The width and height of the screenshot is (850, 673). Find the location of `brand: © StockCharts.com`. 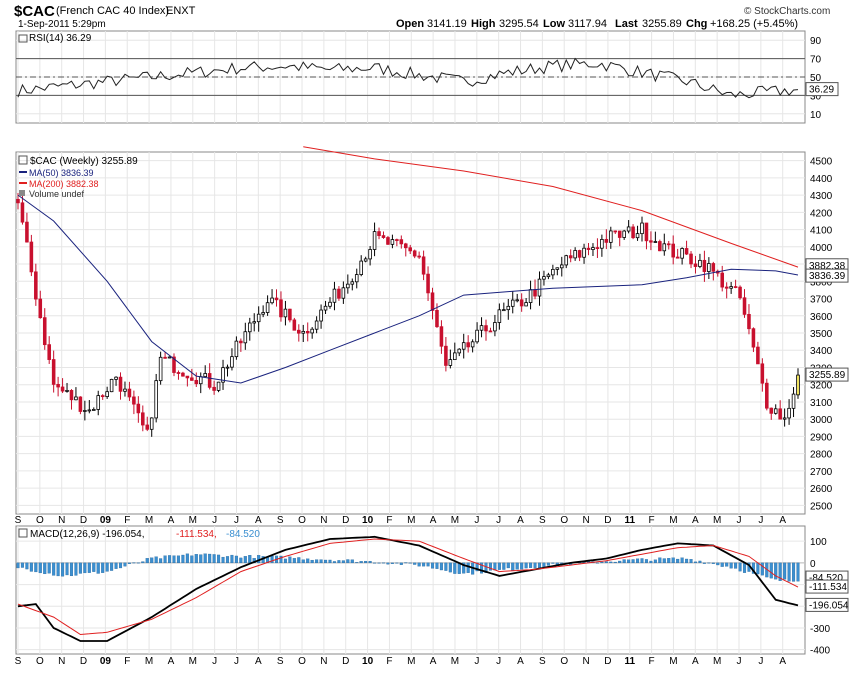

brand: © StockCharts.com is located at coordinates (787, 11).